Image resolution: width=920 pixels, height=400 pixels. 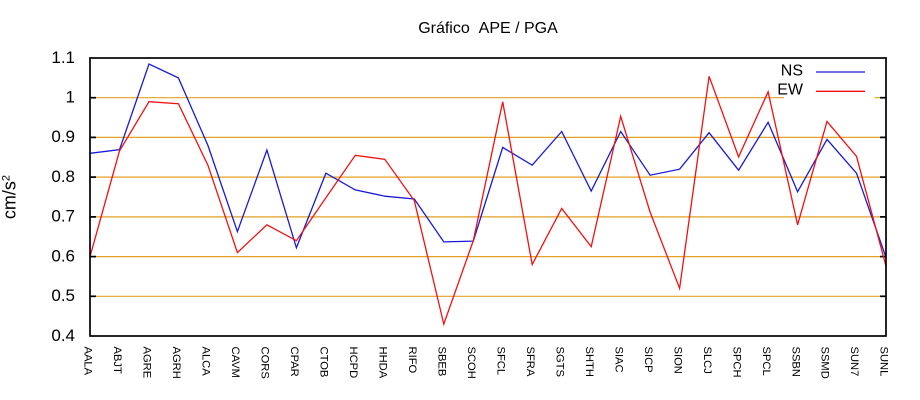 What do you see at coordinates (63, 295) in the screenshot?
I see `svg-text: 0.5` at bounding box center [63, 295].